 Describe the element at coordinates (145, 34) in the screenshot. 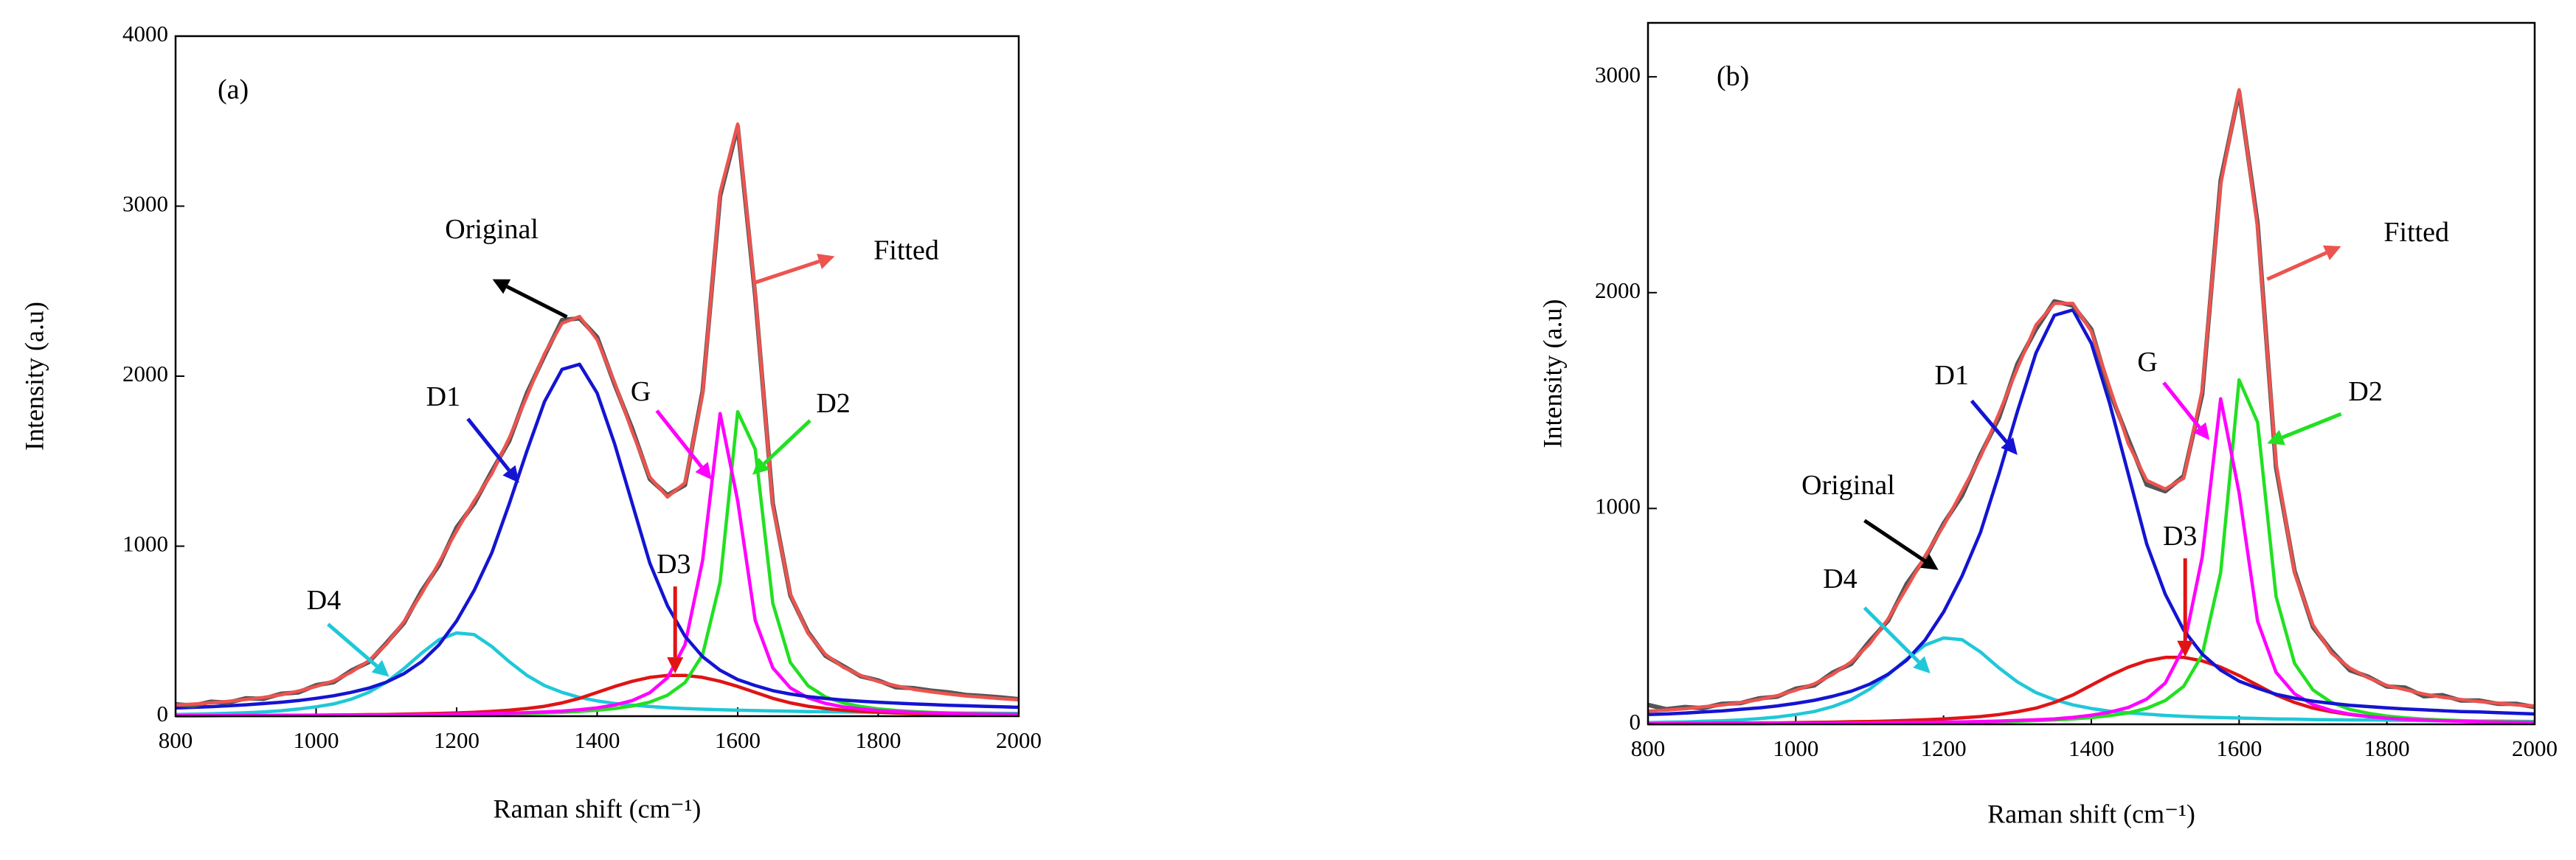

I see `y-tick-label: 4000` at that location.